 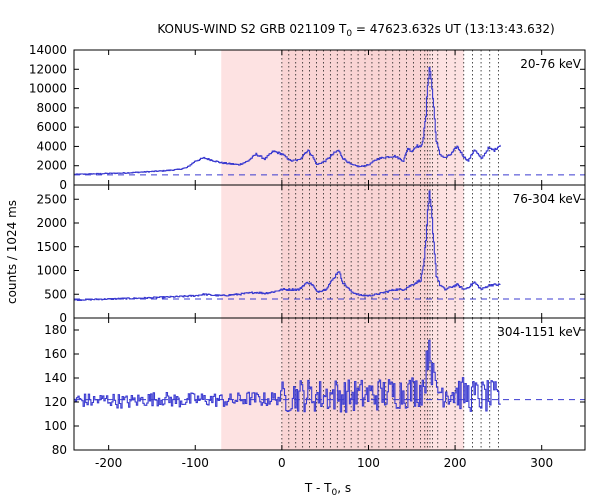 I want to click on y-tick-label: 2500, so click(x=51, y=199).